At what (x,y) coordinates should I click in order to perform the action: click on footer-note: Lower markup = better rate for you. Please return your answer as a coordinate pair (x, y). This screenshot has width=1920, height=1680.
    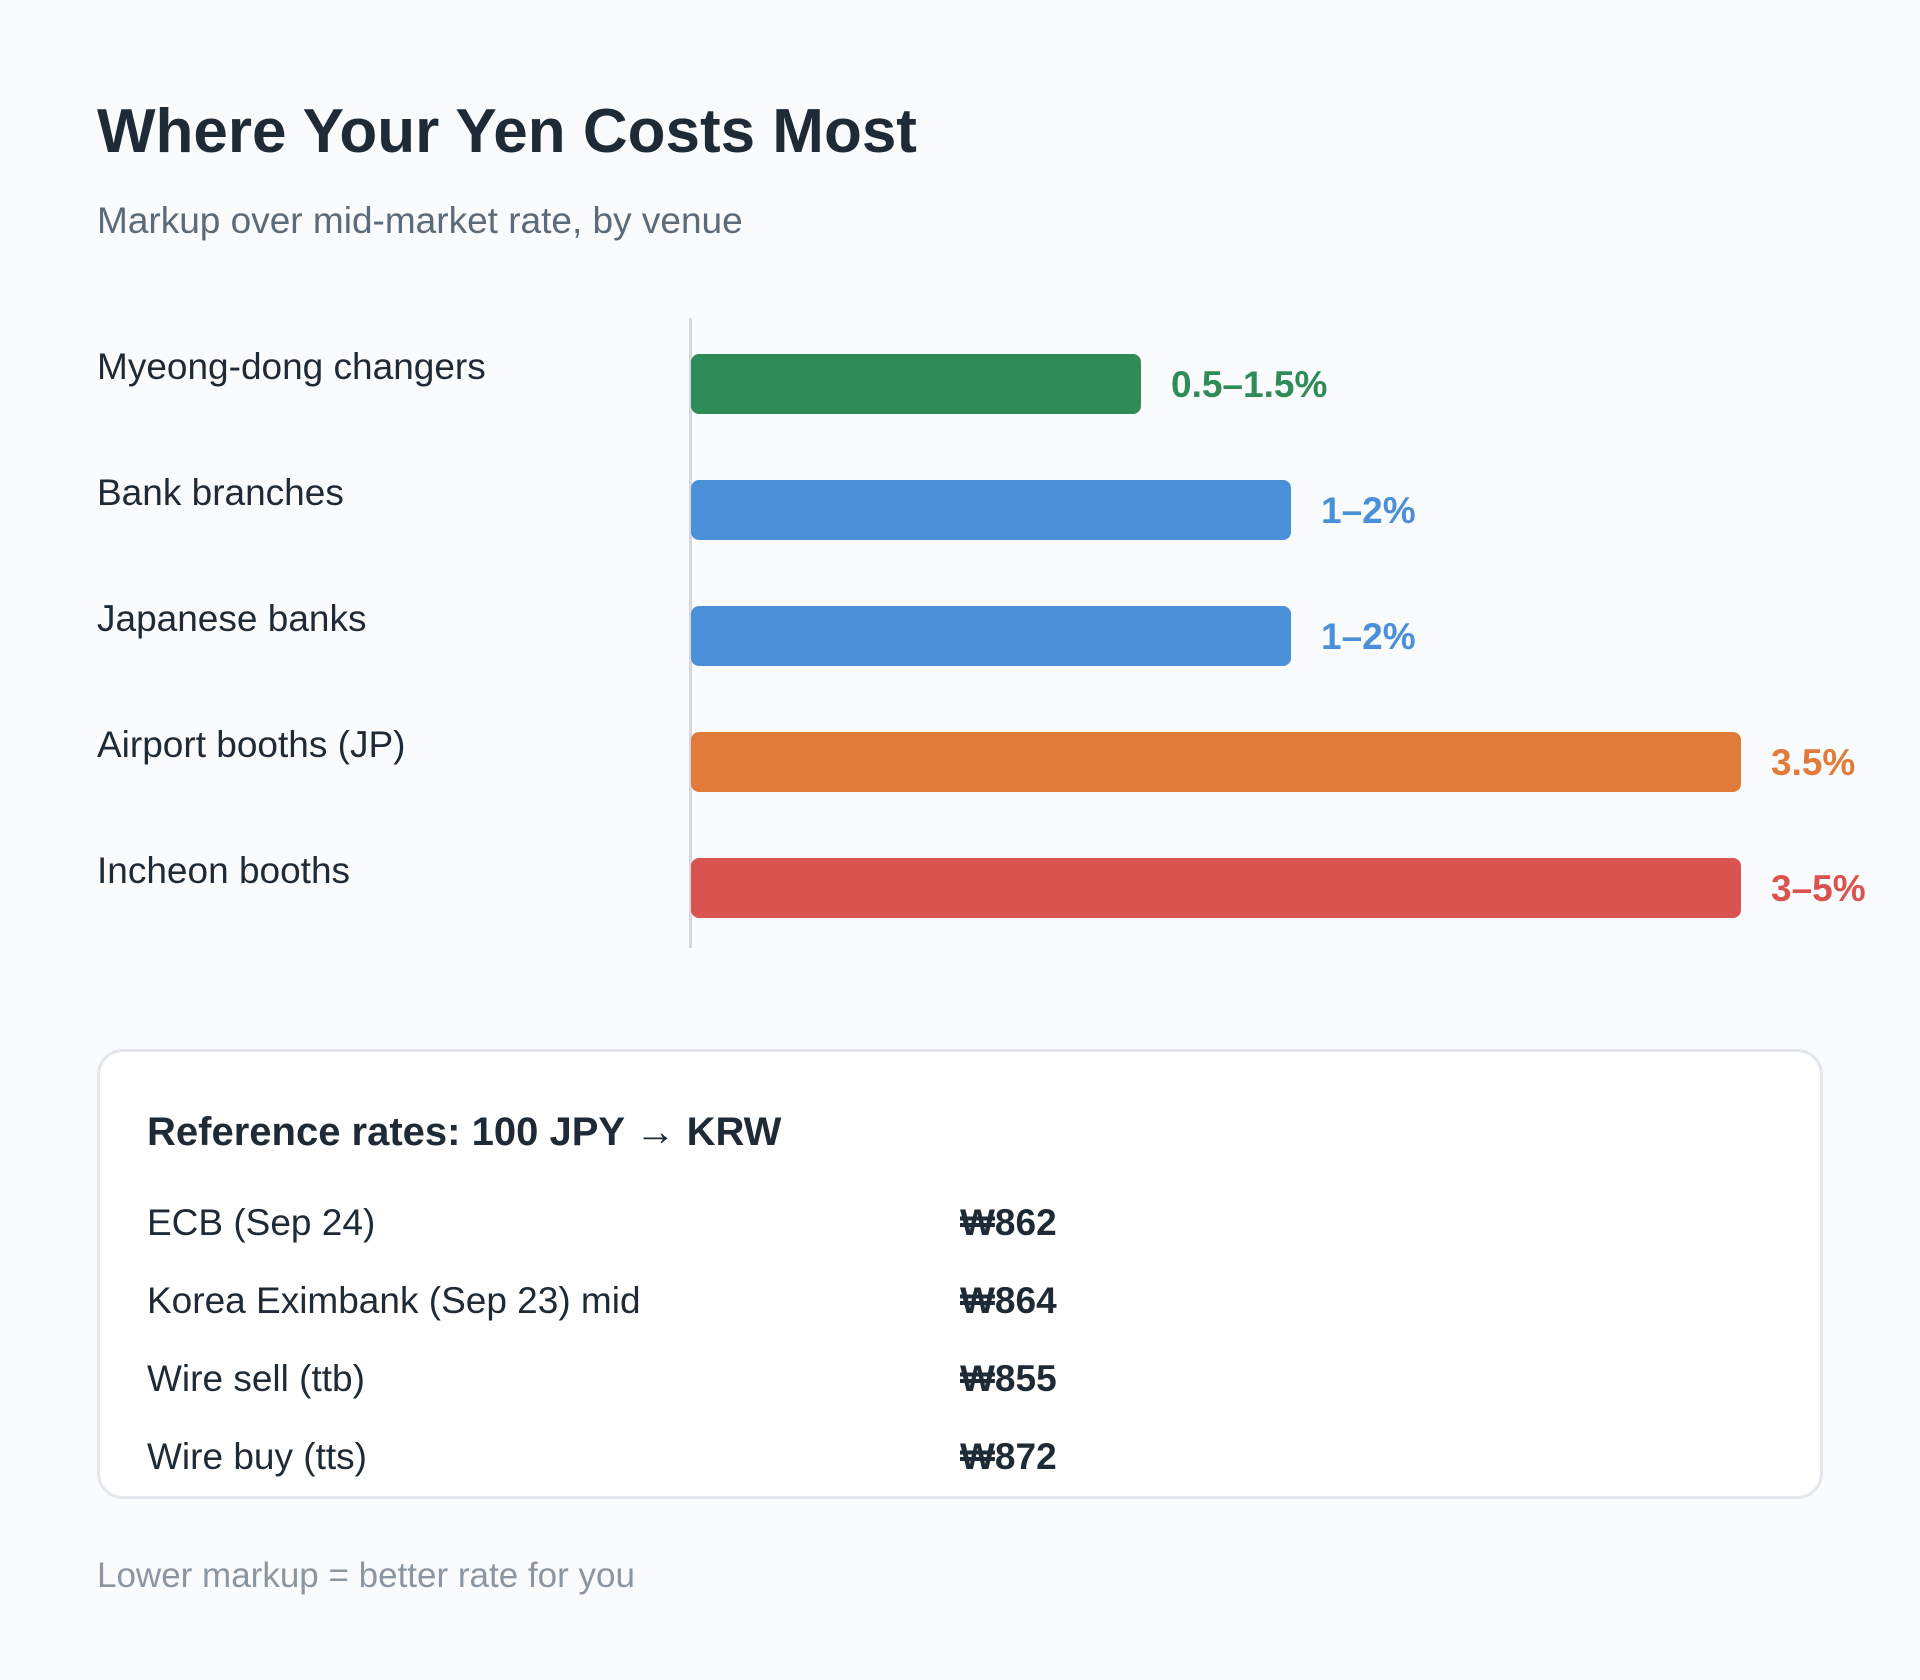
    Looking at the image, I should click on (366, 1575).